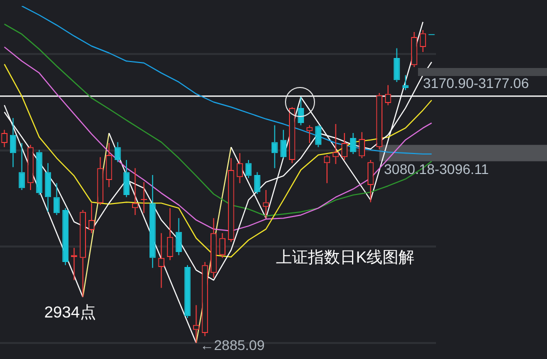  What do you see at coordinates (476, 82) in the screenshot?
I see `annotation: 3170.90-3177.06` at bounding box center [476, 82].